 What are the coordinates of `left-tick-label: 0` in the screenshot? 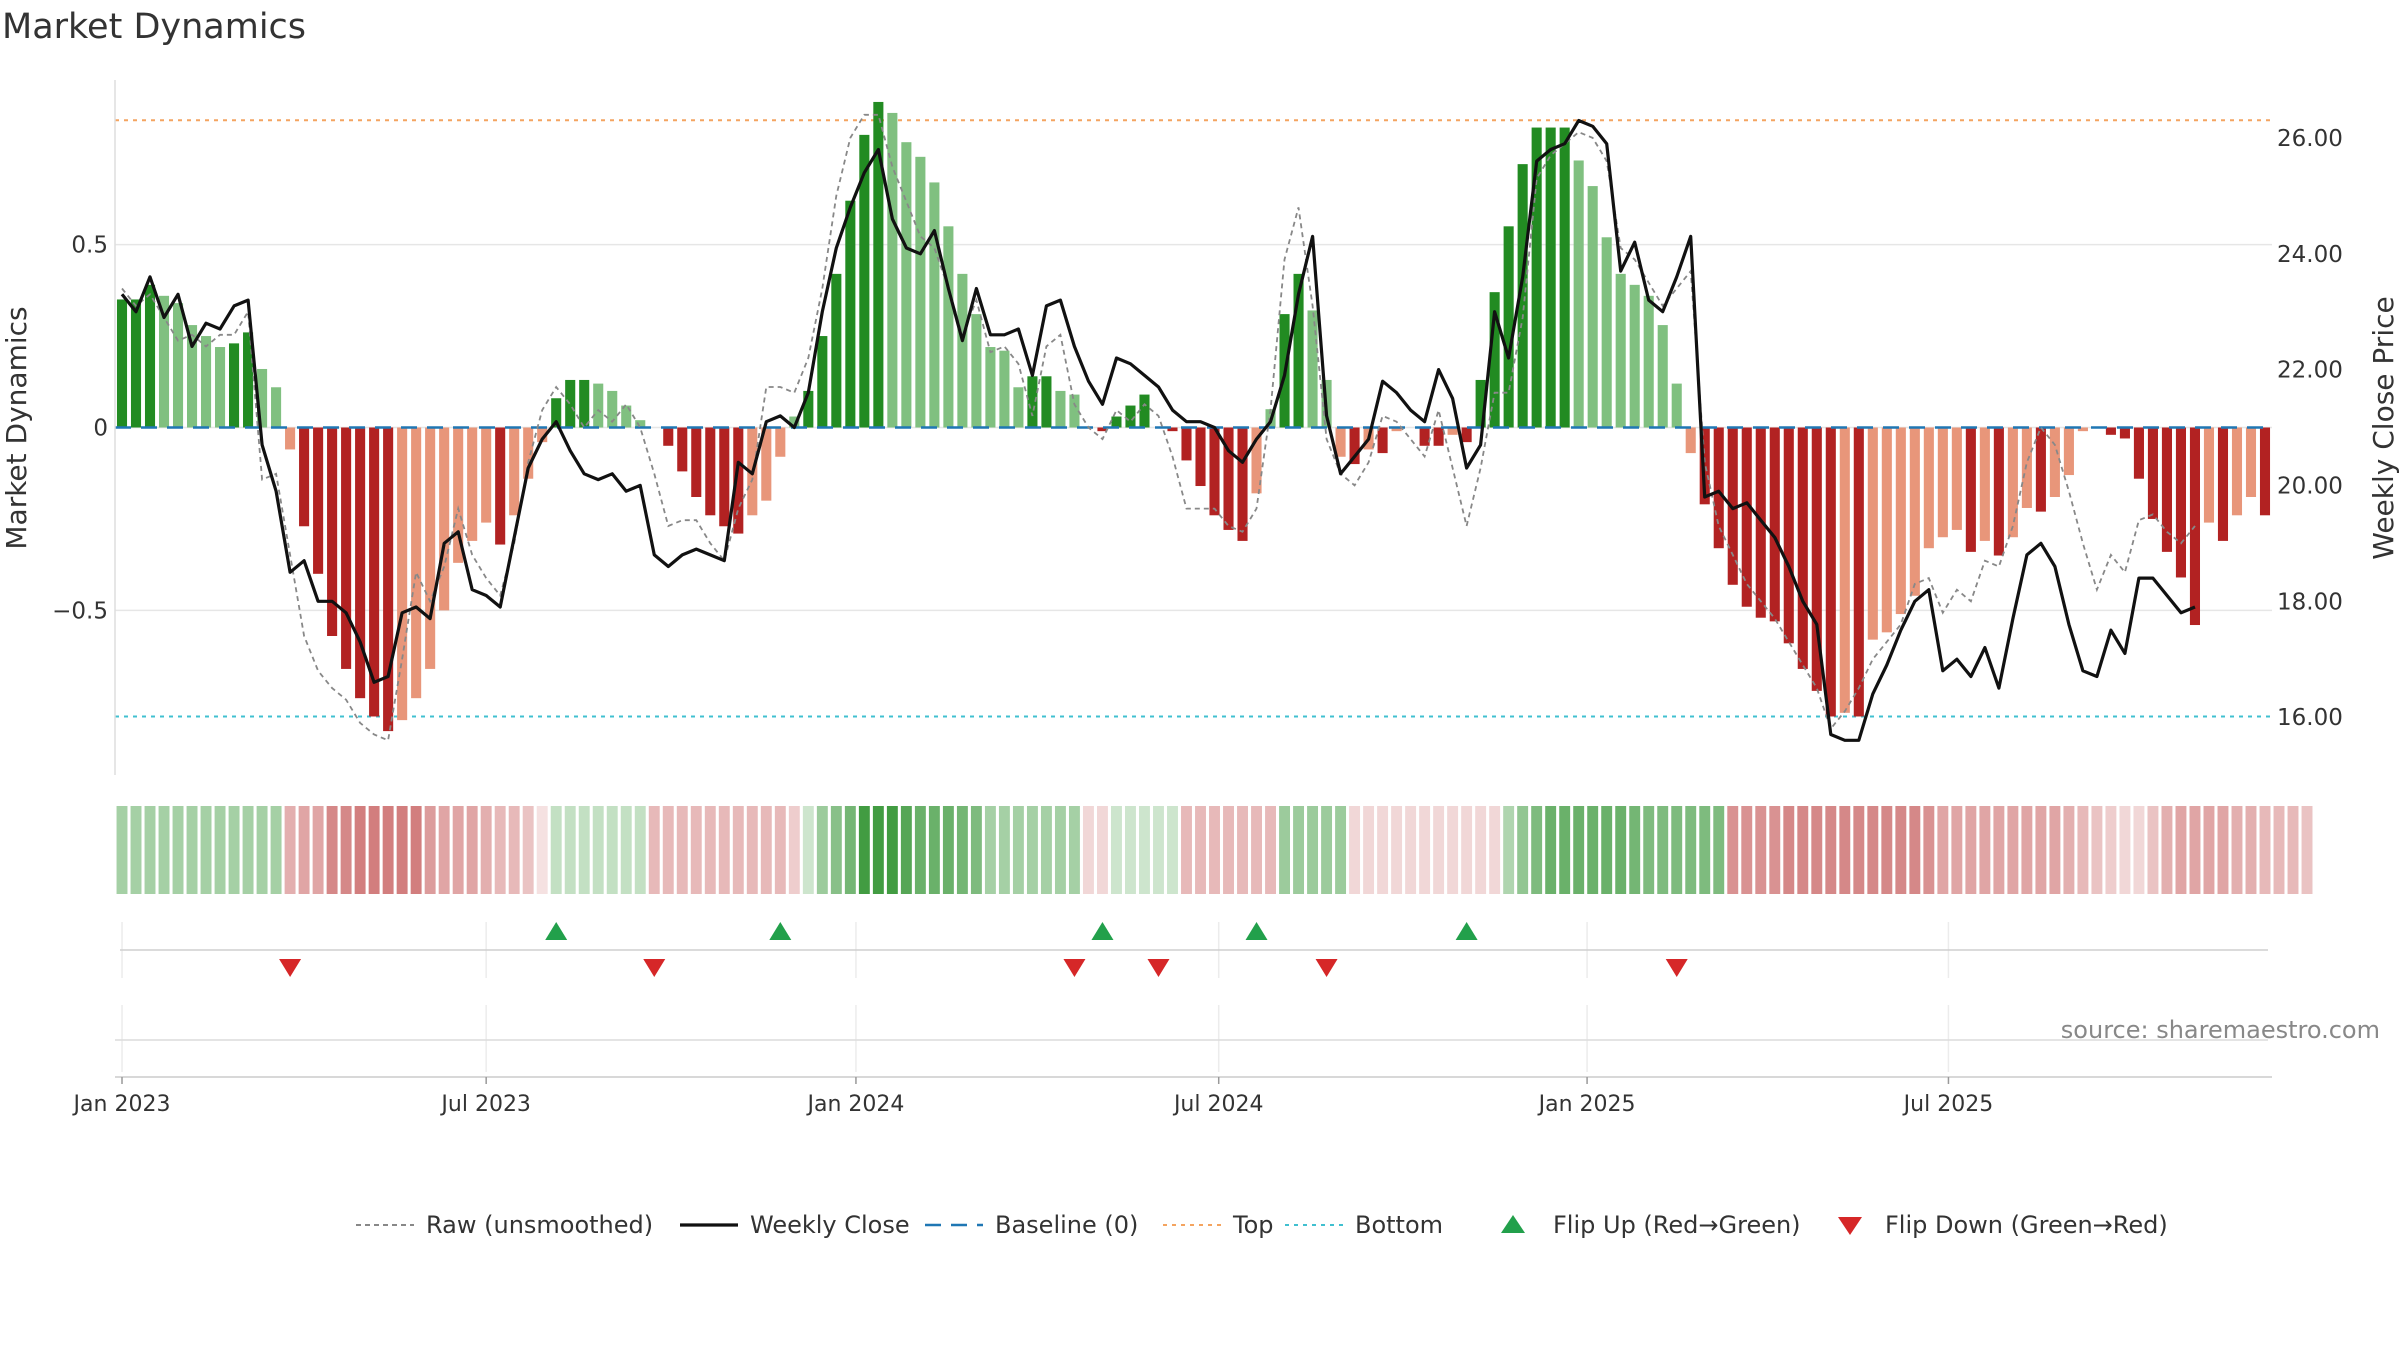 It's located at (100, 429).